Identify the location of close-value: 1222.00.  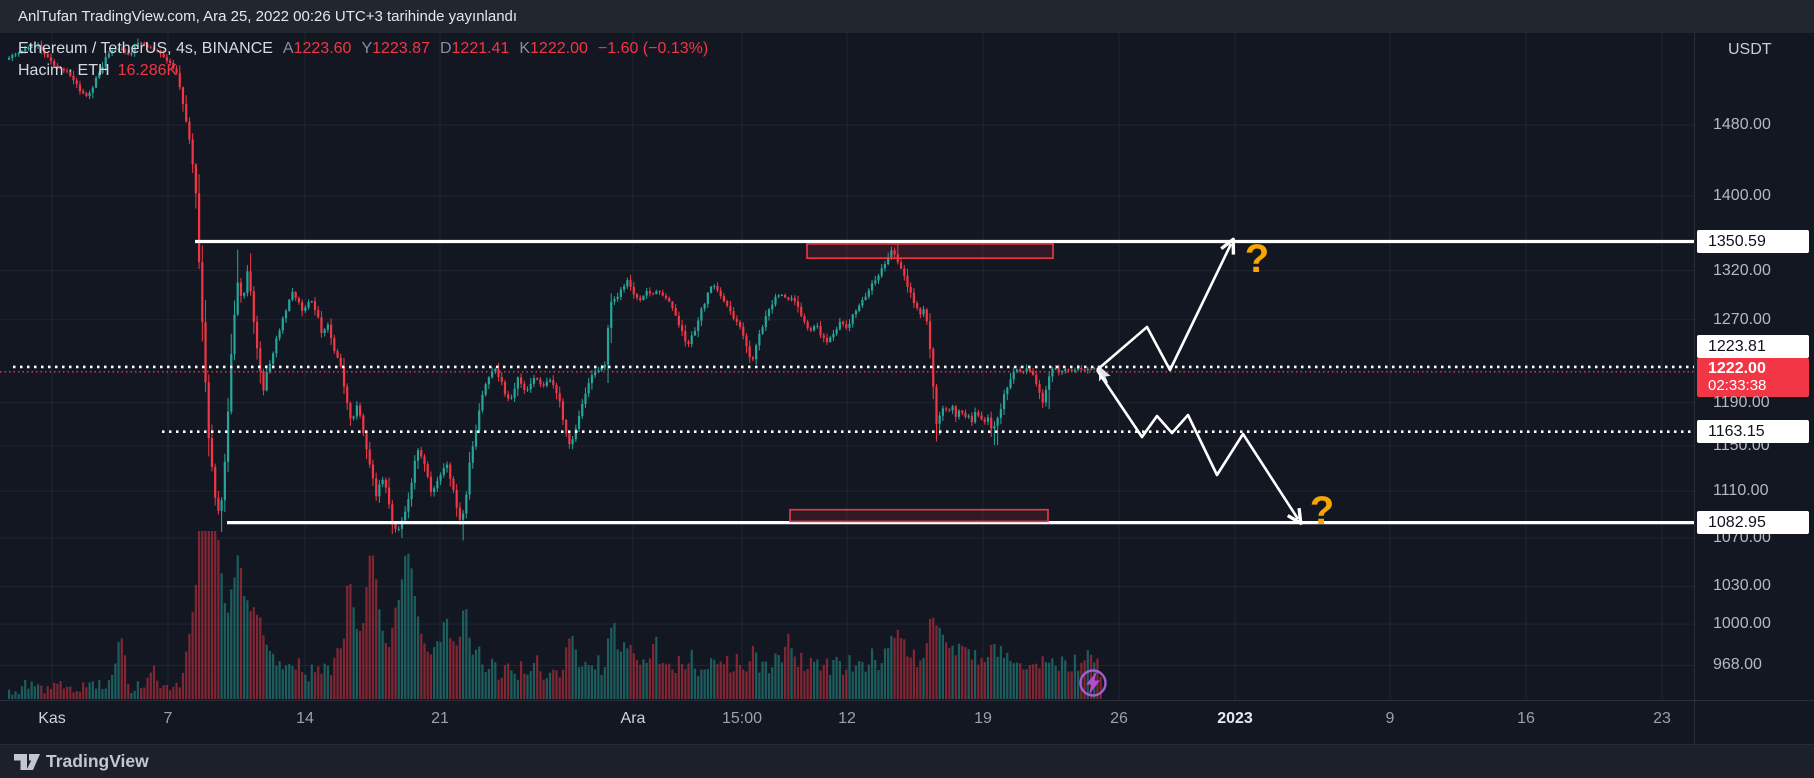
(559, 48).